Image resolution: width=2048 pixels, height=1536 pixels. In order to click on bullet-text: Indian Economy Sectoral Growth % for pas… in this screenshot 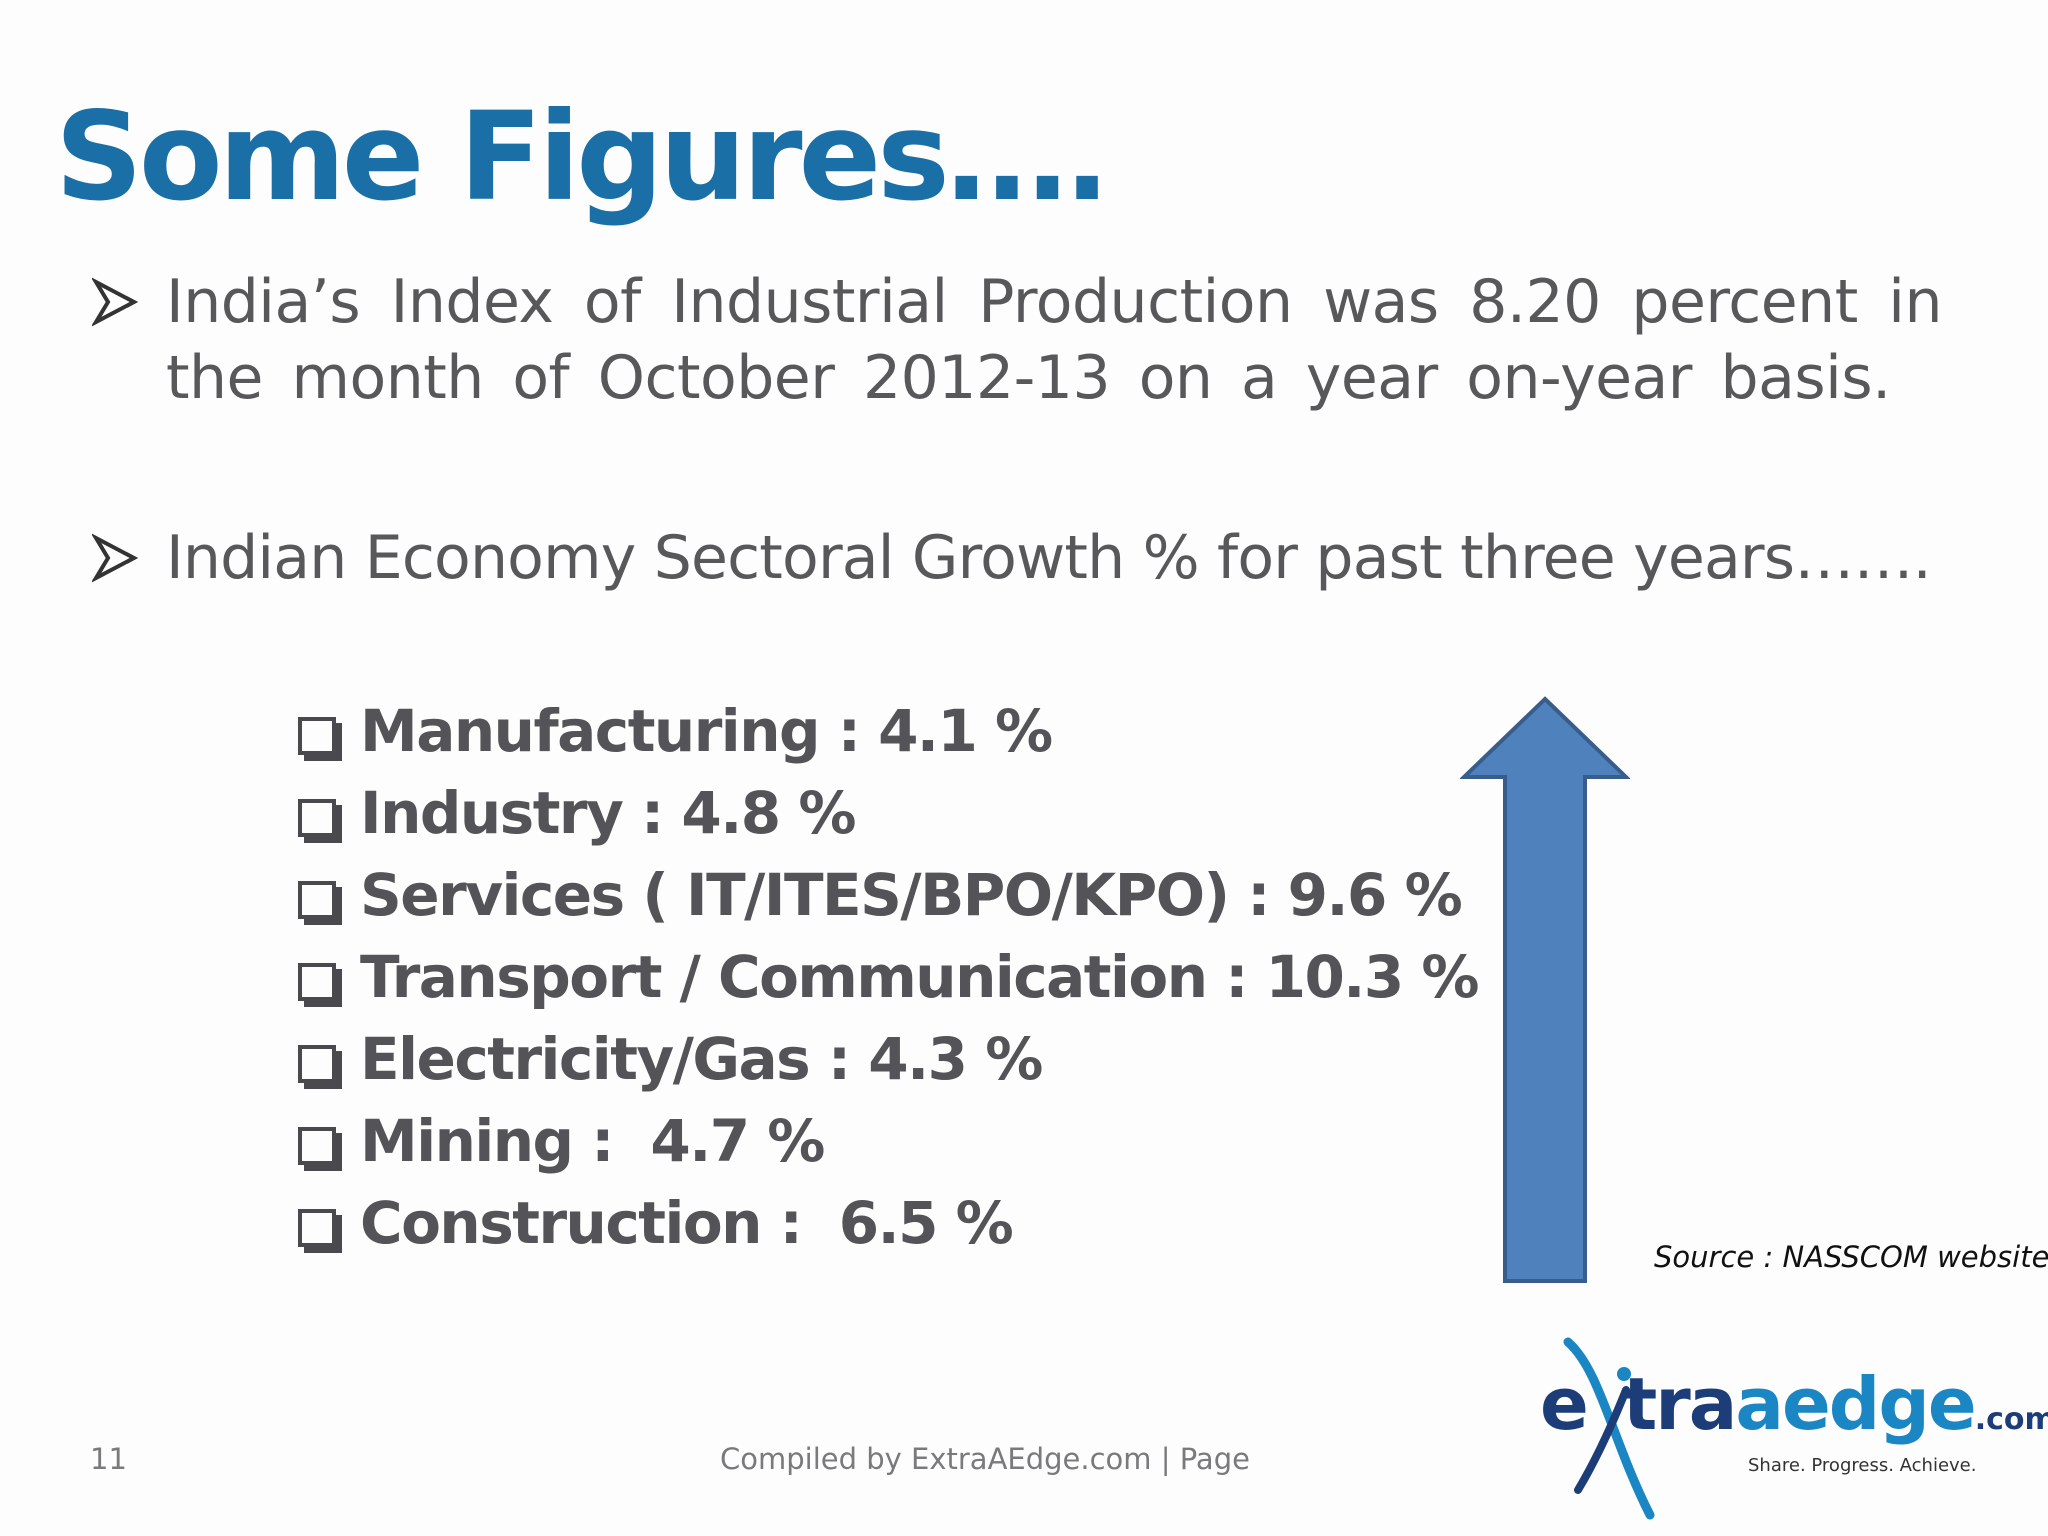, I will do `click(1049, 558)`.